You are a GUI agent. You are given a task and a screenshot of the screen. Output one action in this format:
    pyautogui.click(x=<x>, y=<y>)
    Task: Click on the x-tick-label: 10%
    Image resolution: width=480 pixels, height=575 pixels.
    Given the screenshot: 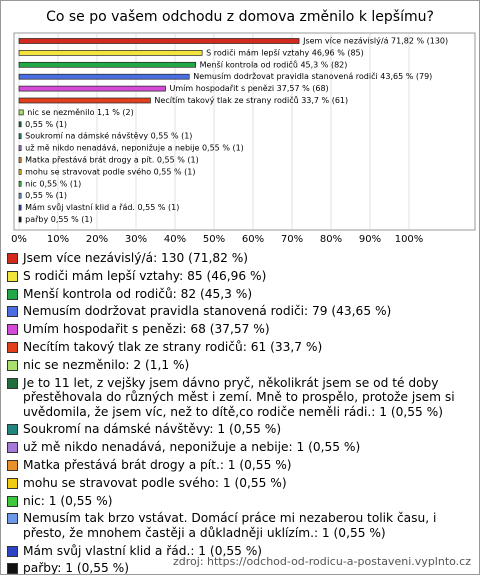 What is the action you would take?
    pyautogui.click(x=58, y=239)
    